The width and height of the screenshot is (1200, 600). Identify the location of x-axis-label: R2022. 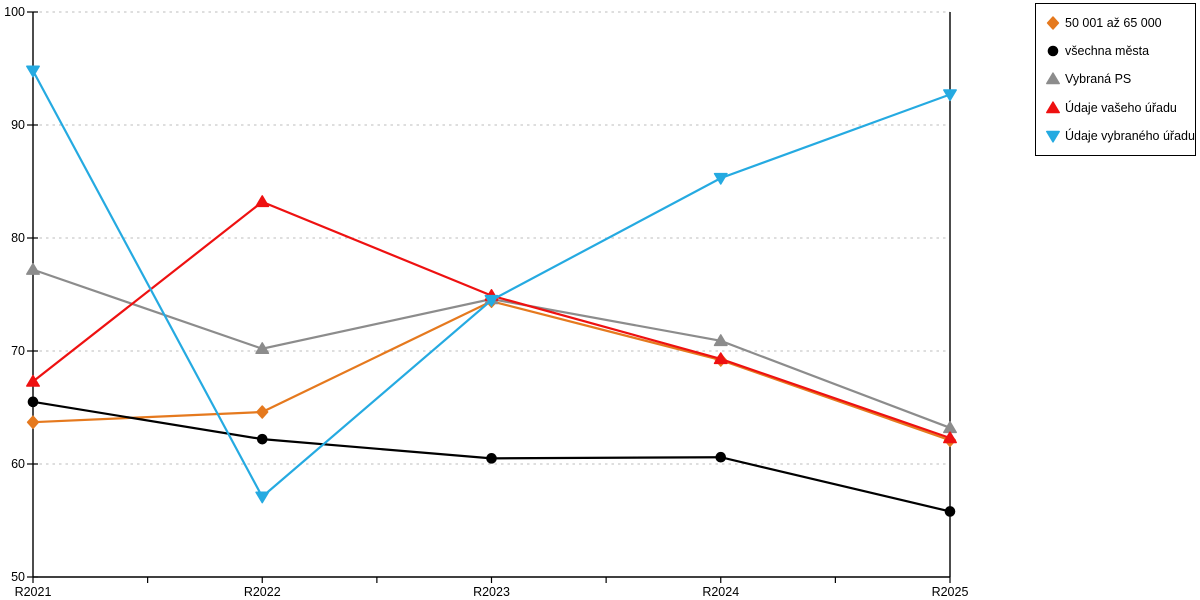
(262, 592).